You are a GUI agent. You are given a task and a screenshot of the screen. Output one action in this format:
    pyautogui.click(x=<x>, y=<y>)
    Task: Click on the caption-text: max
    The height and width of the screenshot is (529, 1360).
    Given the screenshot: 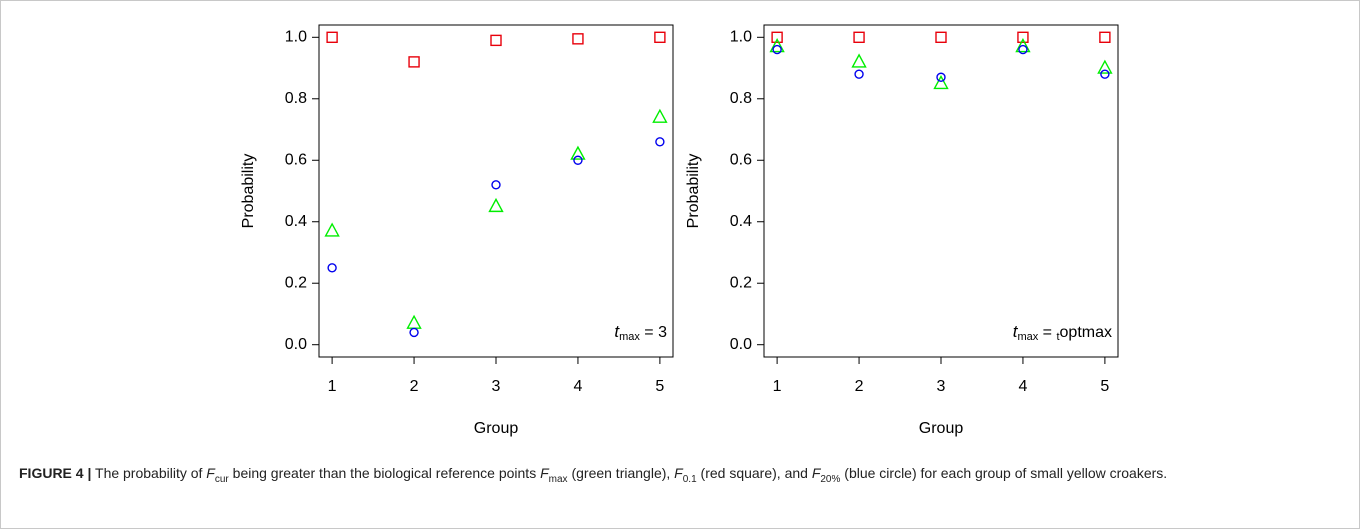 What is the action you would take?
    pyautogui.click(x=558, y=479)
    